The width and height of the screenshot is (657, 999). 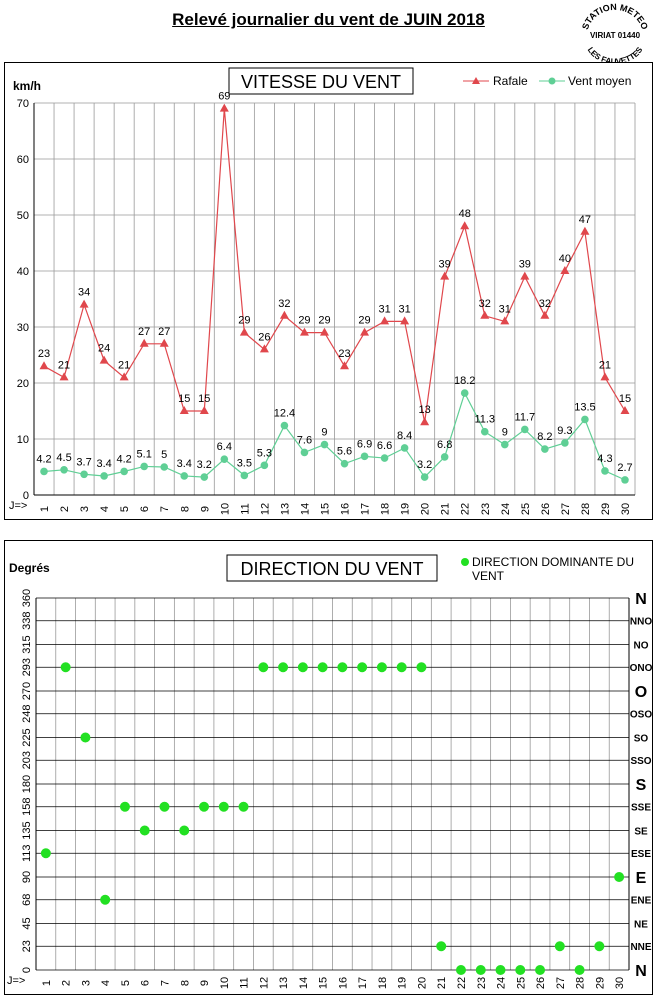 What do you see at coordinates (564, 431) in the screenshot?
I see `moyen-data-label: 9.3` at bounding box center [564, 431].